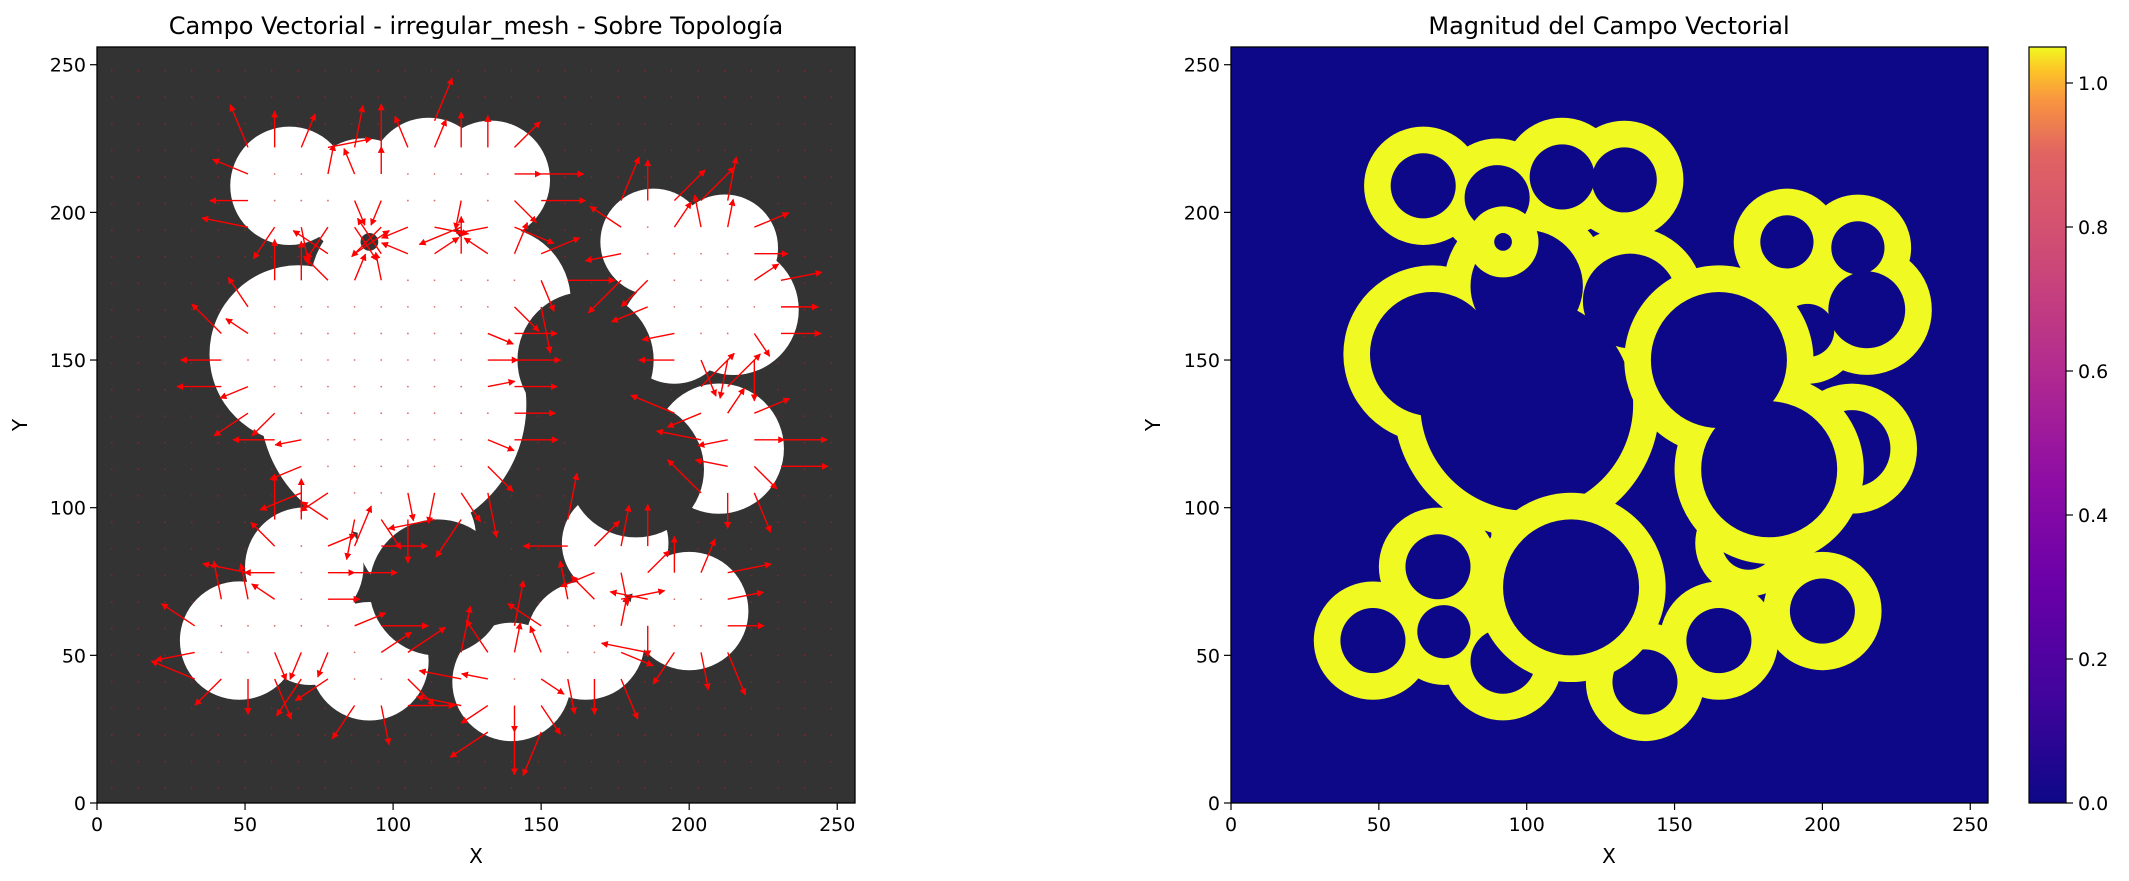  I want to click on interior-blob, so click(1787, 242).